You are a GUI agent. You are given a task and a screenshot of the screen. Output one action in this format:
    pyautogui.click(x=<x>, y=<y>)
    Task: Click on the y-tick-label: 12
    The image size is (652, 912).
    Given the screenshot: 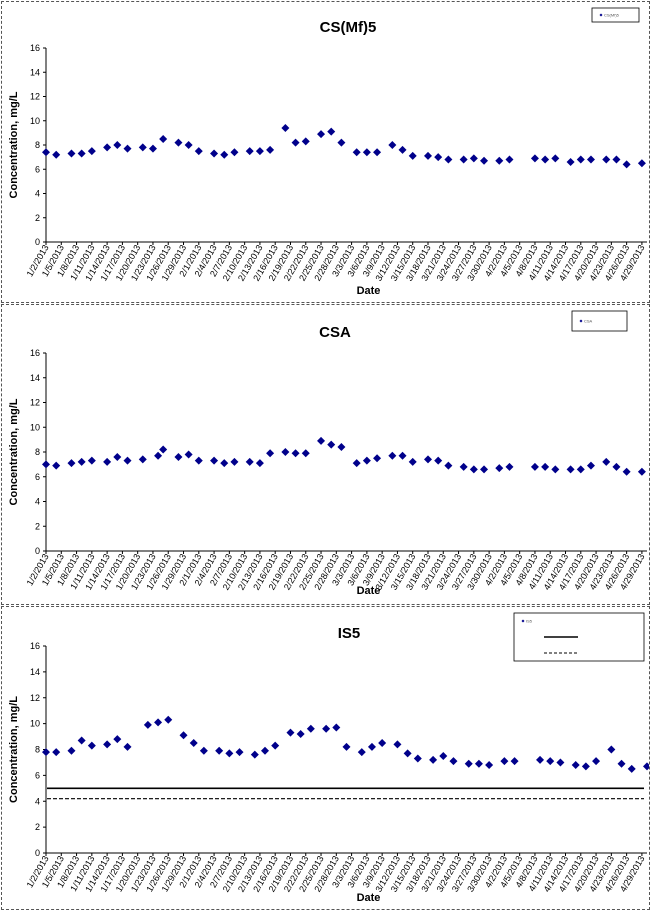 What is the action you would take?
    pyautogui.click(x=35, y=403)
    